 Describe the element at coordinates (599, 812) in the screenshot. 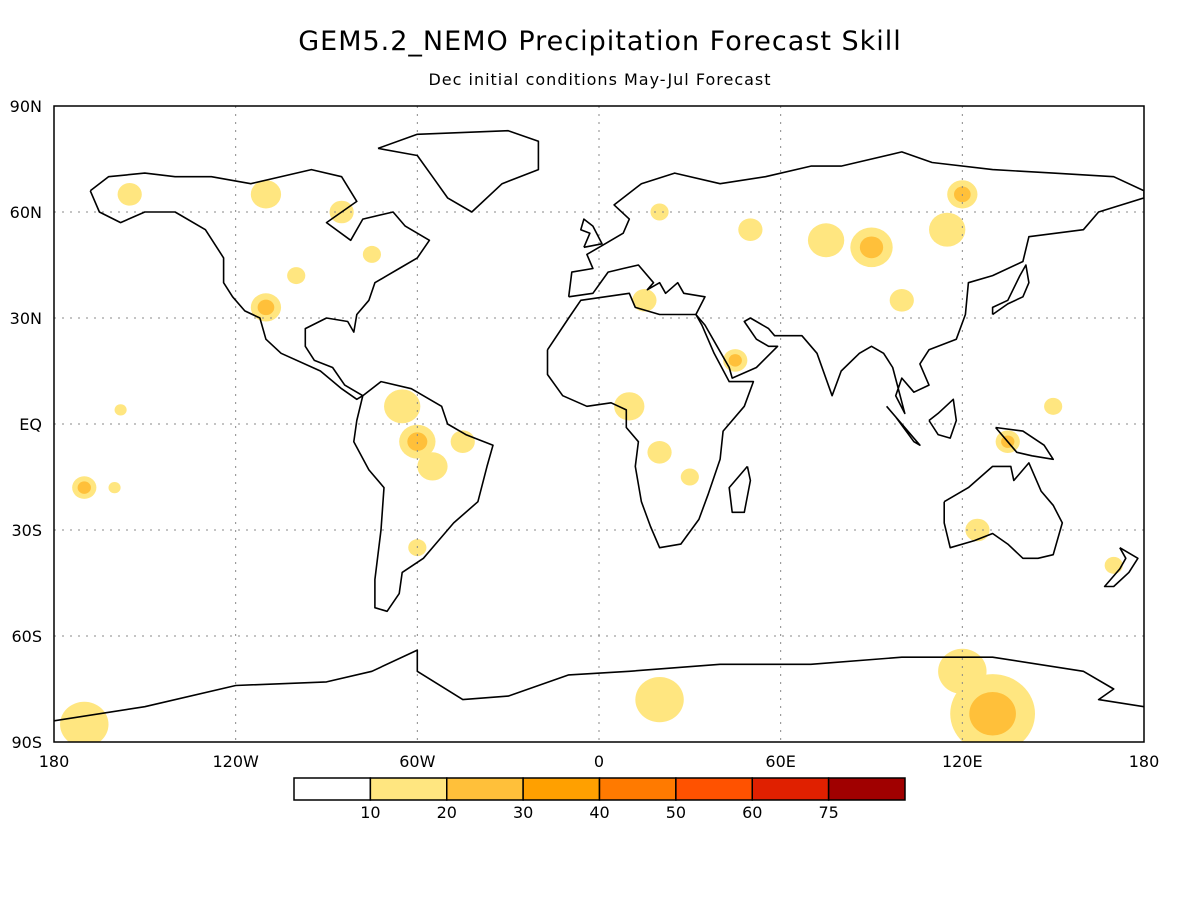

I see `colorbar-label: 40` at that location.